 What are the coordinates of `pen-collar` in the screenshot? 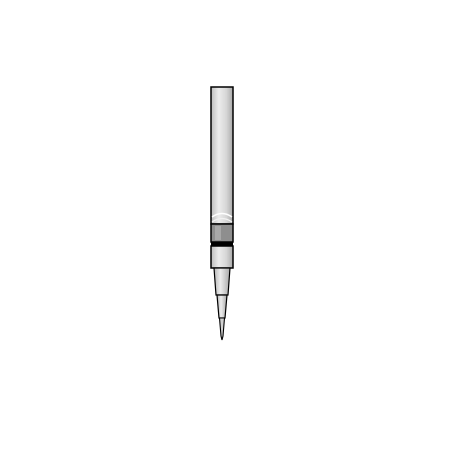 It's located at (222, 257).